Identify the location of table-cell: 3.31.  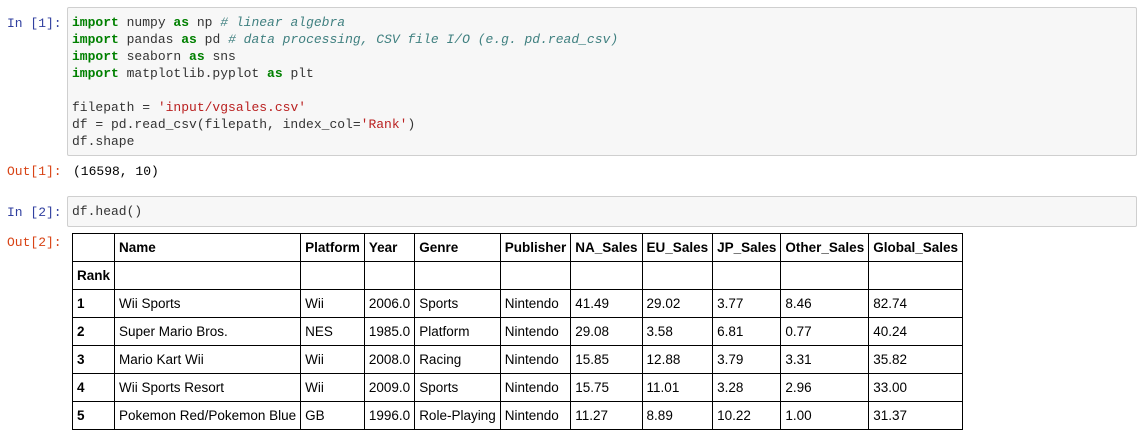
(825, 359).